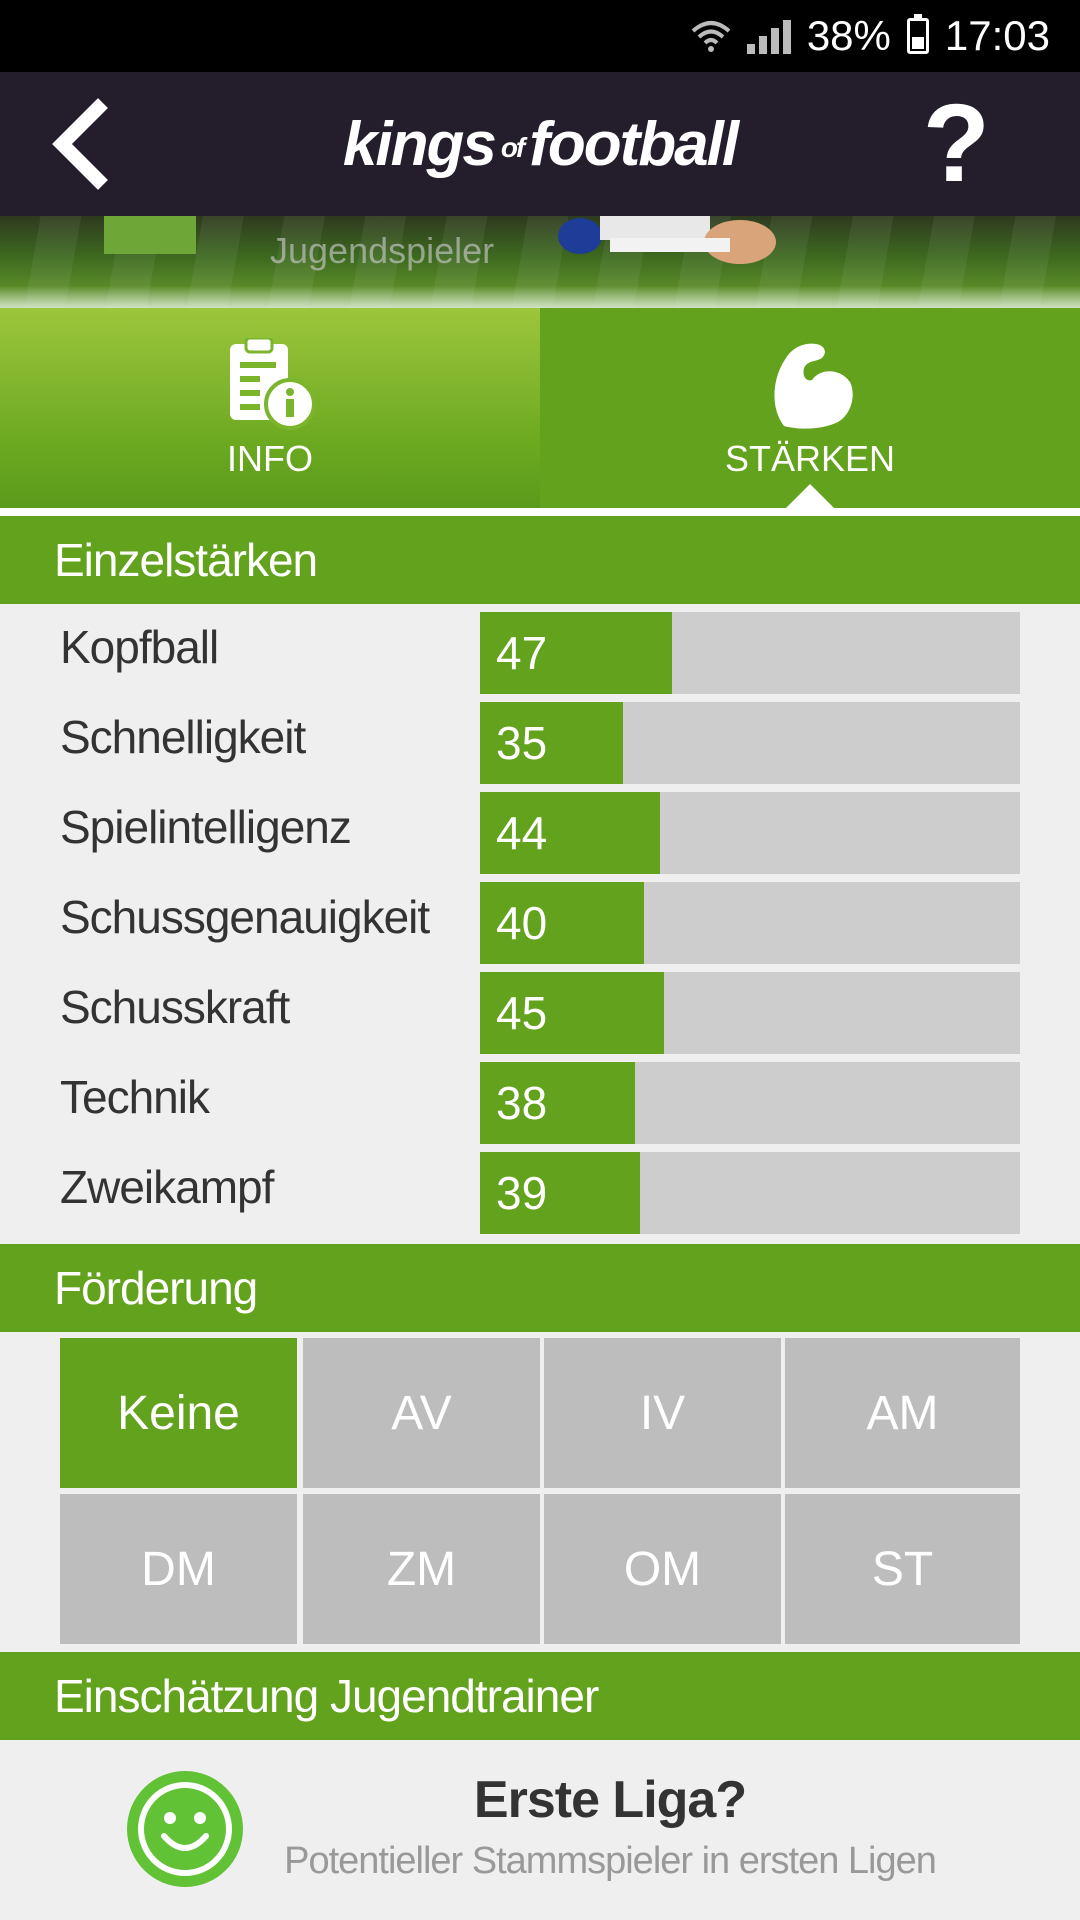 The width and height of the screenshot is (1080, 1920). What do you see at coordinates (178, 1569) in the screenshot?
I see `foerderung-option-dm: DM` at bounding box center [178, 1569].